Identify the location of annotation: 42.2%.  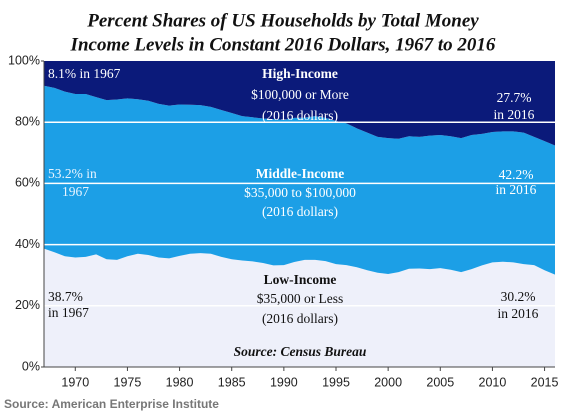
(516, 174).